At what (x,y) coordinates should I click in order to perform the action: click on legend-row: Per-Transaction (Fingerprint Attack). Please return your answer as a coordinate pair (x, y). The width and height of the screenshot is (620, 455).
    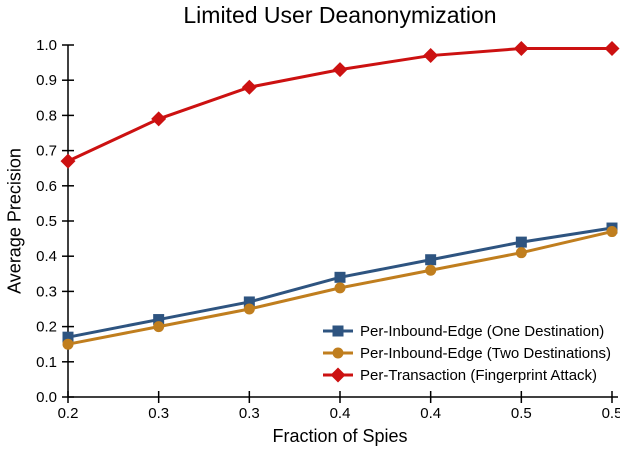
    Looking at the image, I should click on (465, 375).